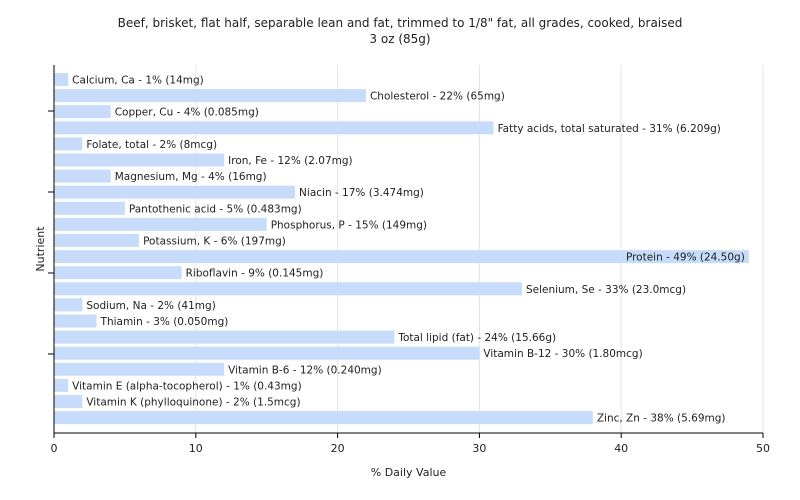  What do you see at coordinates (305, 370) in the screenshot?
I see `bar-label: Vitamin B-6 - 12% (0.240mg)` at bounding box center [305, 370].